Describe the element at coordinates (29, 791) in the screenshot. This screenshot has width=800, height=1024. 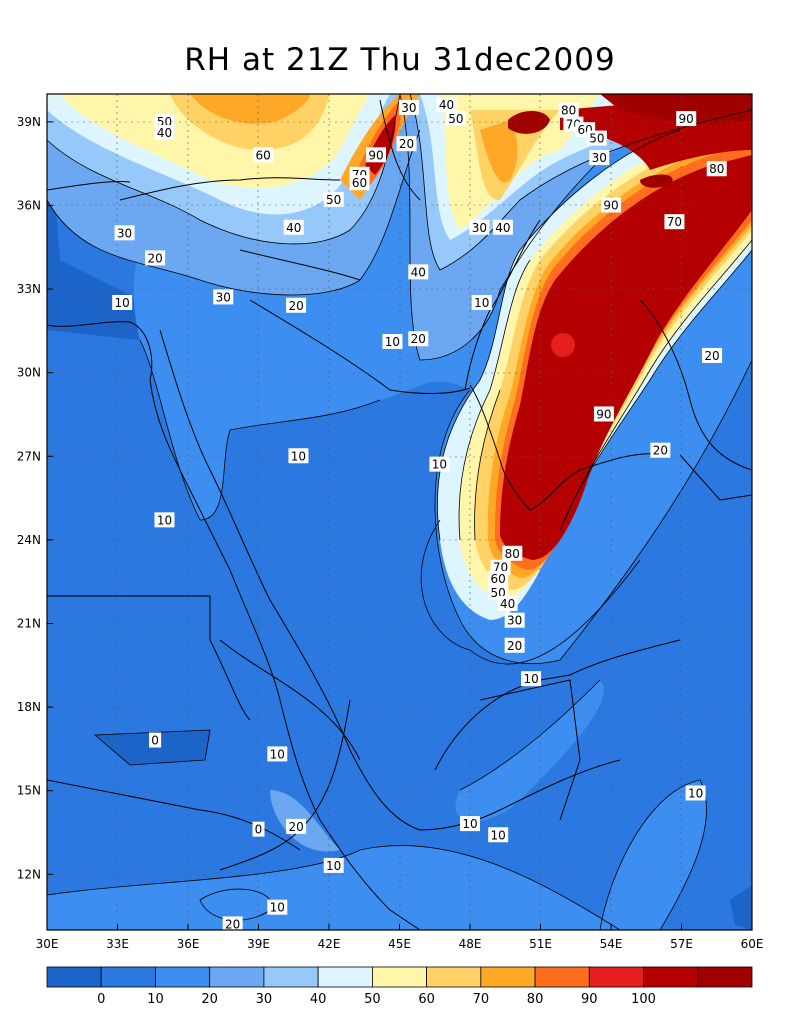
I see `y-tick-label: 15N` at that location.